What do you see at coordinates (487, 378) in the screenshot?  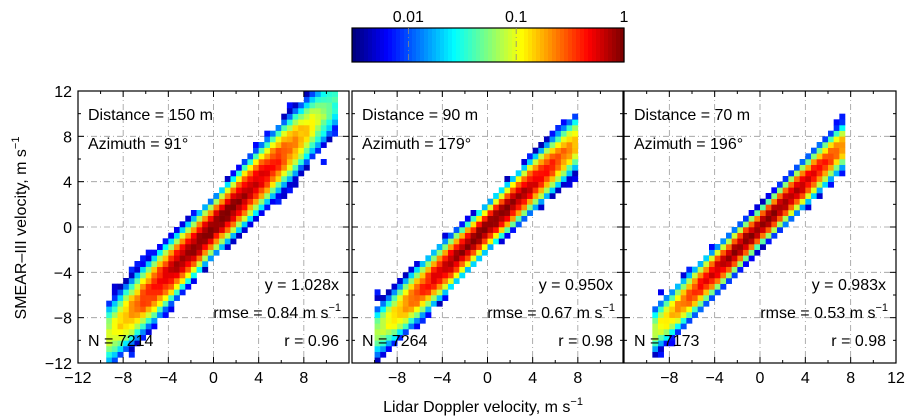 I see `x-tick-label: 0` at bounding box center [487, 378].